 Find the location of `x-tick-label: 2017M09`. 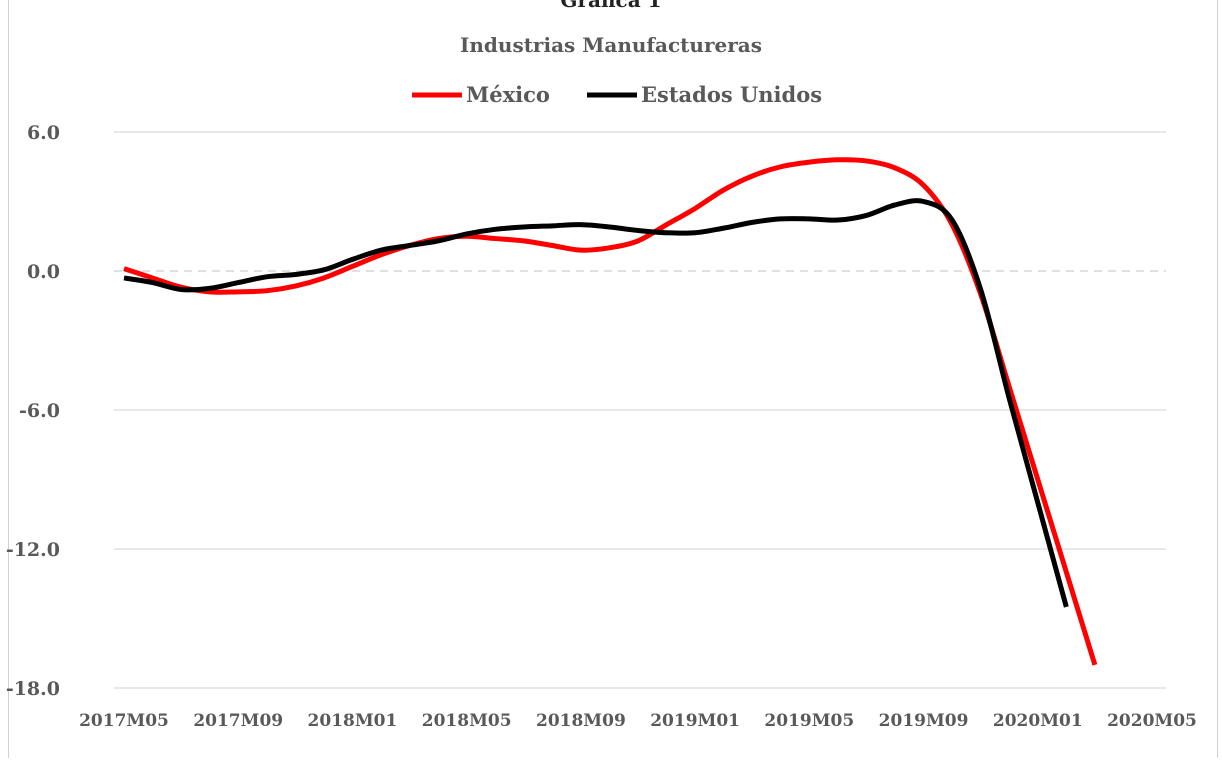

x-tick-label: 2017M09 is located at coordinates (238, 721).